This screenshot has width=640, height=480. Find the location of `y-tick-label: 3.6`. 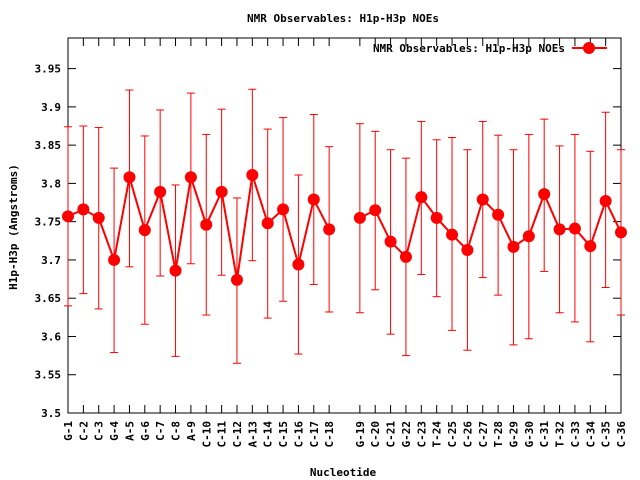

y-tick-label: 3.6 is located at coordinates (51, 336).